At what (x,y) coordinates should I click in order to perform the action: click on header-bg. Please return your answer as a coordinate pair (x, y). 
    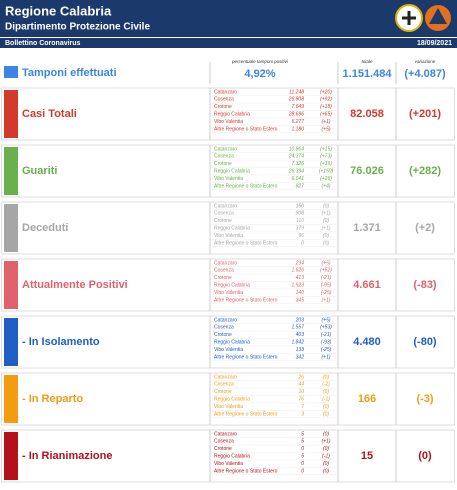
    Looking at the image, I should click on (228, 24).